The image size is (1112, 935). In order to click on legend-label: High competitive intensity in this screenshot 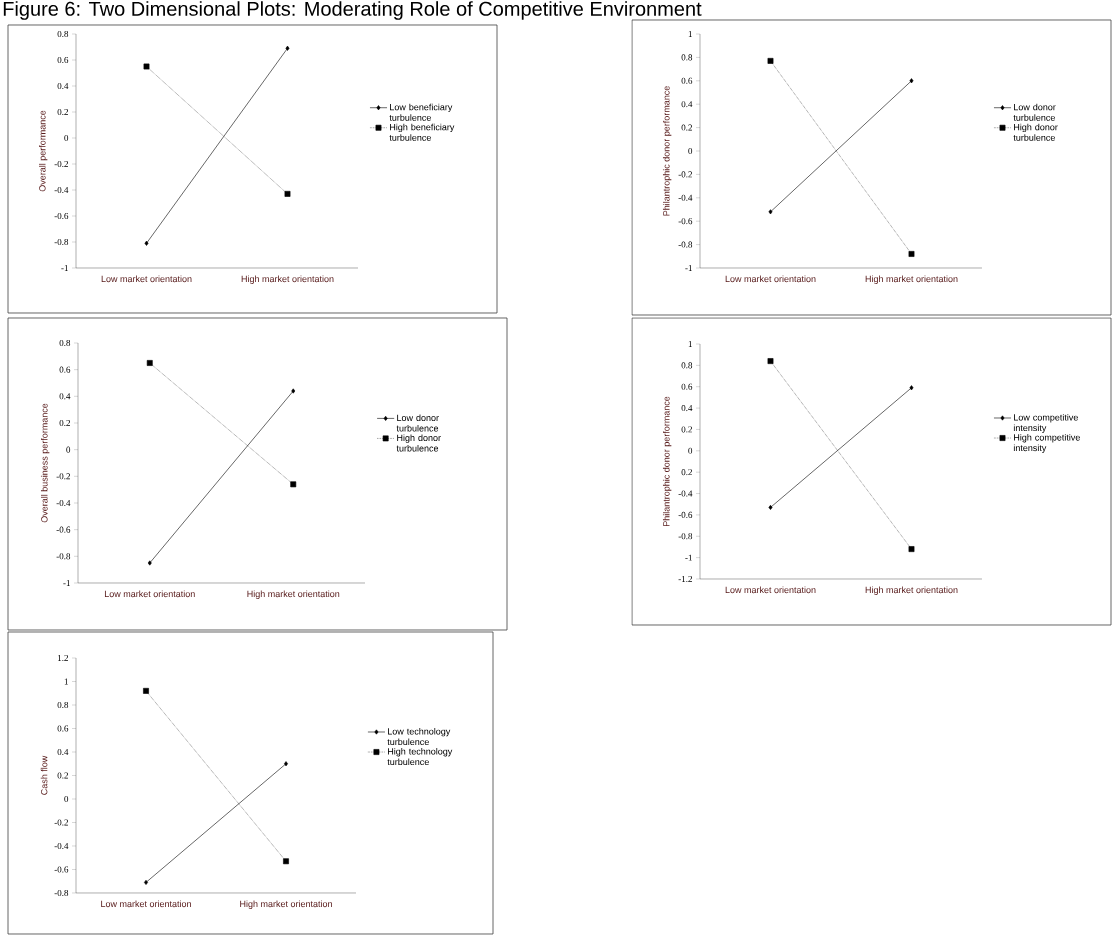, I will do `click(1046, 443)`.